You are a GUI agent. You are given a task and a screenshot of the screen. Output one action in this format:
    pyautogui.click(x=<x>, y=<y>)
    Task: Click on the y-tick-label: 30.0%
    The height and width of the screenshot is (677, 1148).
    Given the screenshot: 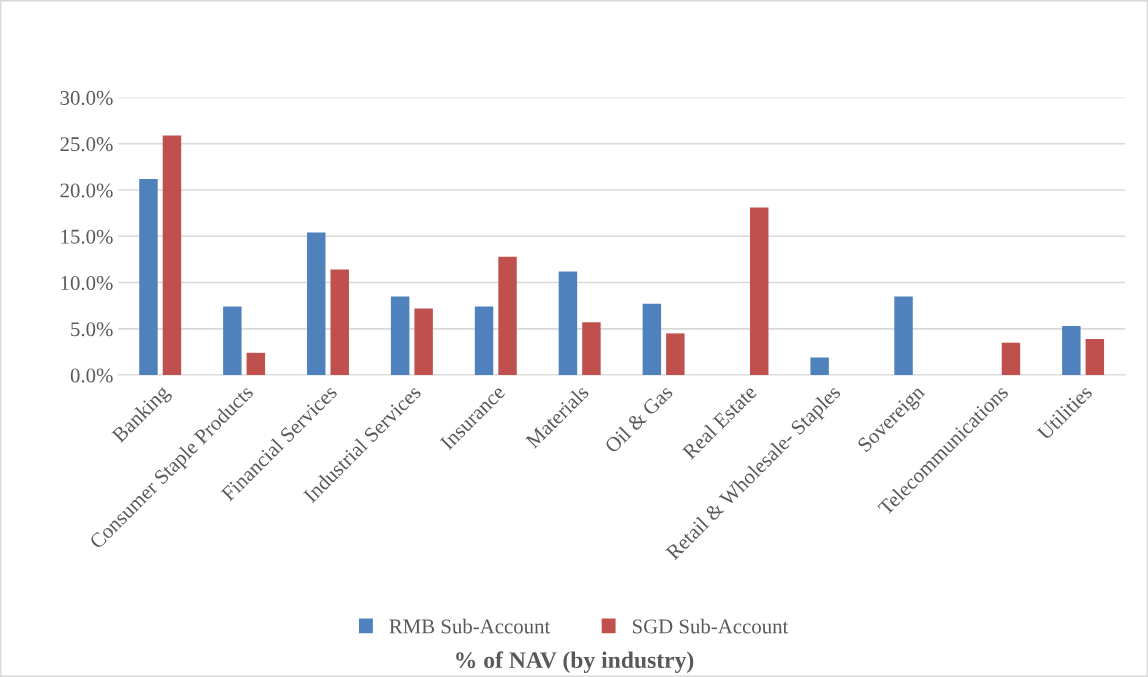 What is the action you would take?
    pyautogui.click(x=86, y=98)
    